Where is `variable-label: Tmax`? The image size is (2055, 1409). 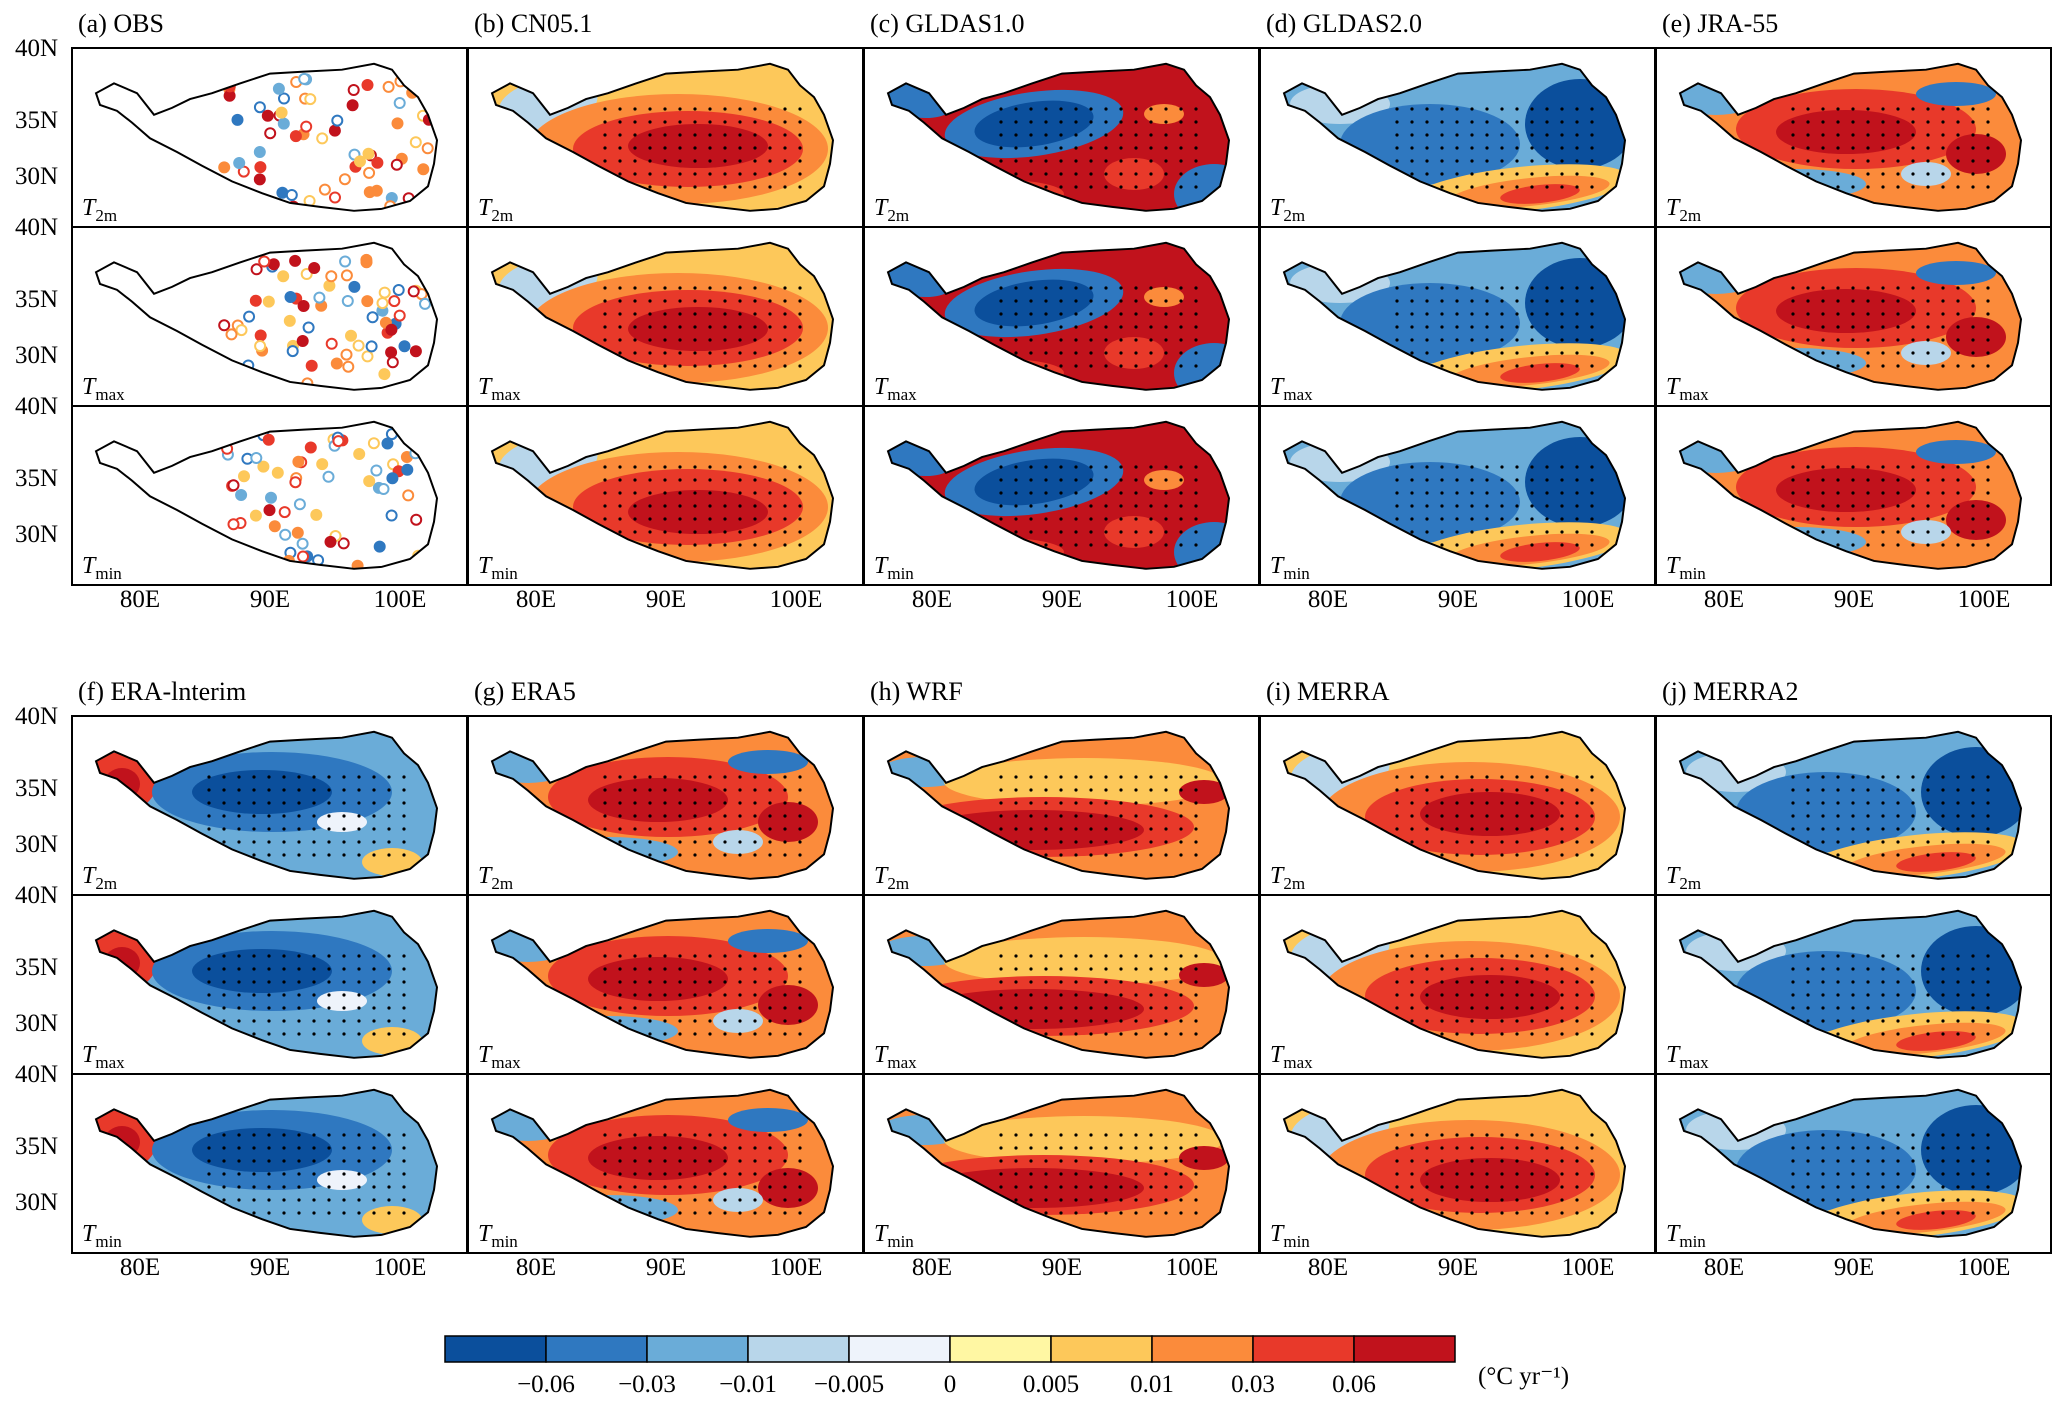 variable-label: Tmax is located at coordinates (1687, 389).